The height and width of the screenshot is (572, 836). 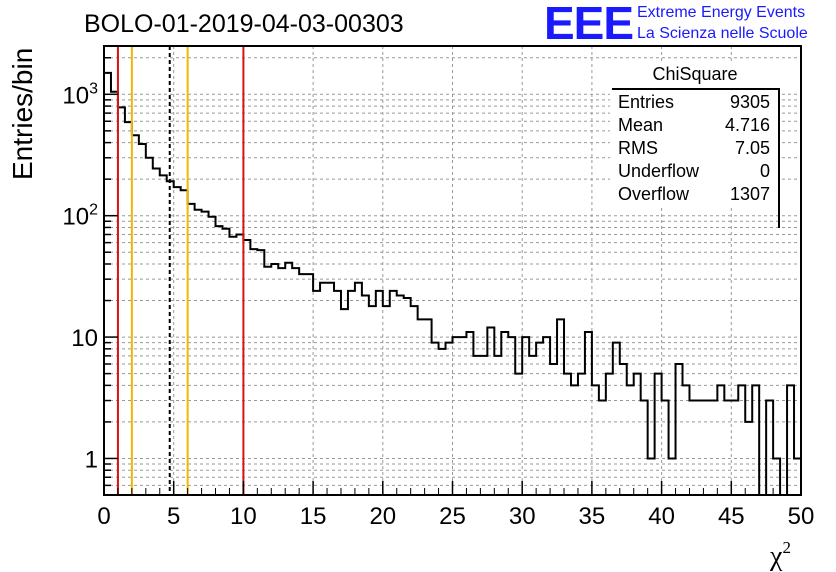 I want to click on stats-label: Underflow, so click(x=659, y=171).